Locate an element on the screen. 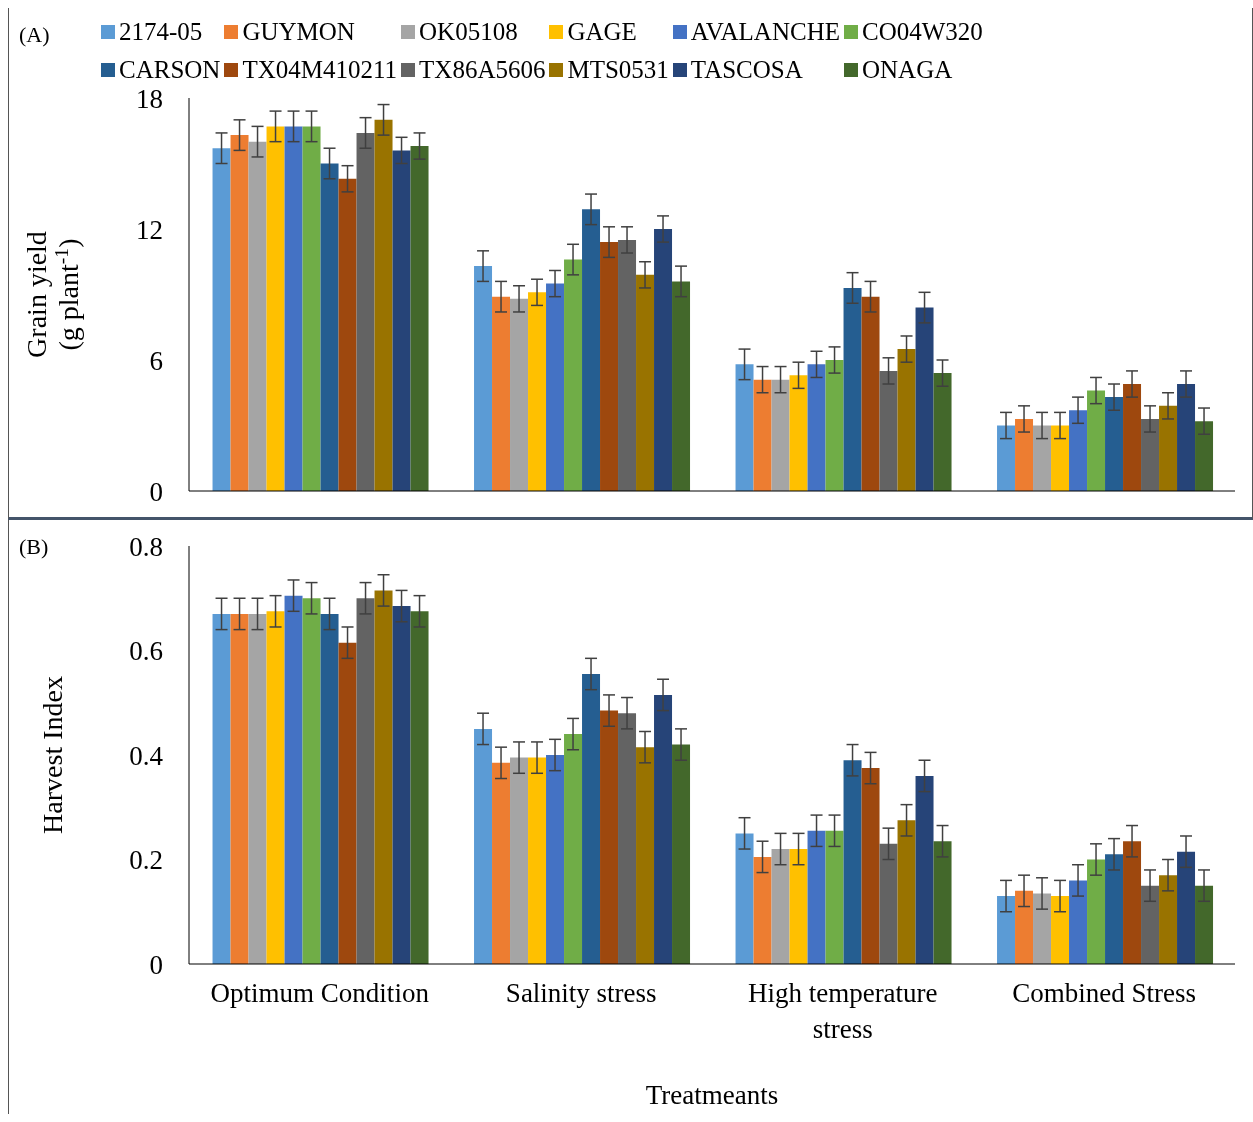  legend-label: MTS0531 is located at coordinates (618, 70).